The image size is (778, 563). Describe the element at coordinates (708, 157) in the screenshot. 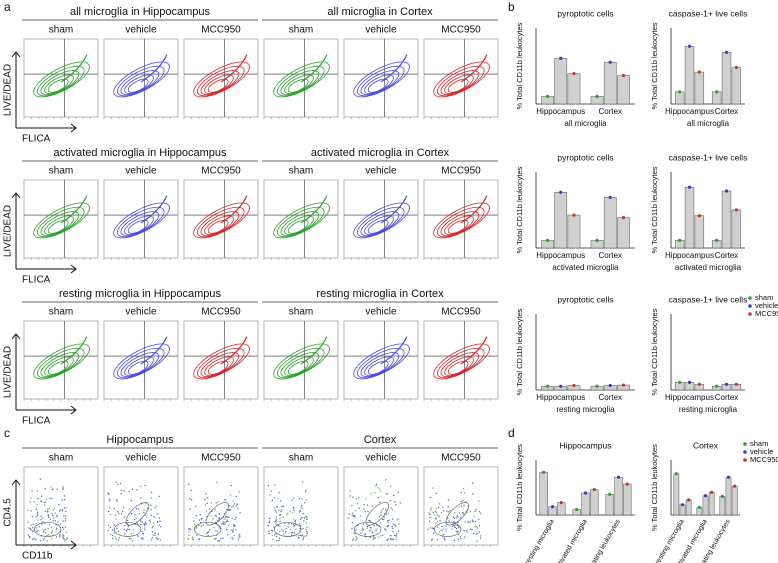

I see `chart-title: caspase-1+ live cells` at that location.